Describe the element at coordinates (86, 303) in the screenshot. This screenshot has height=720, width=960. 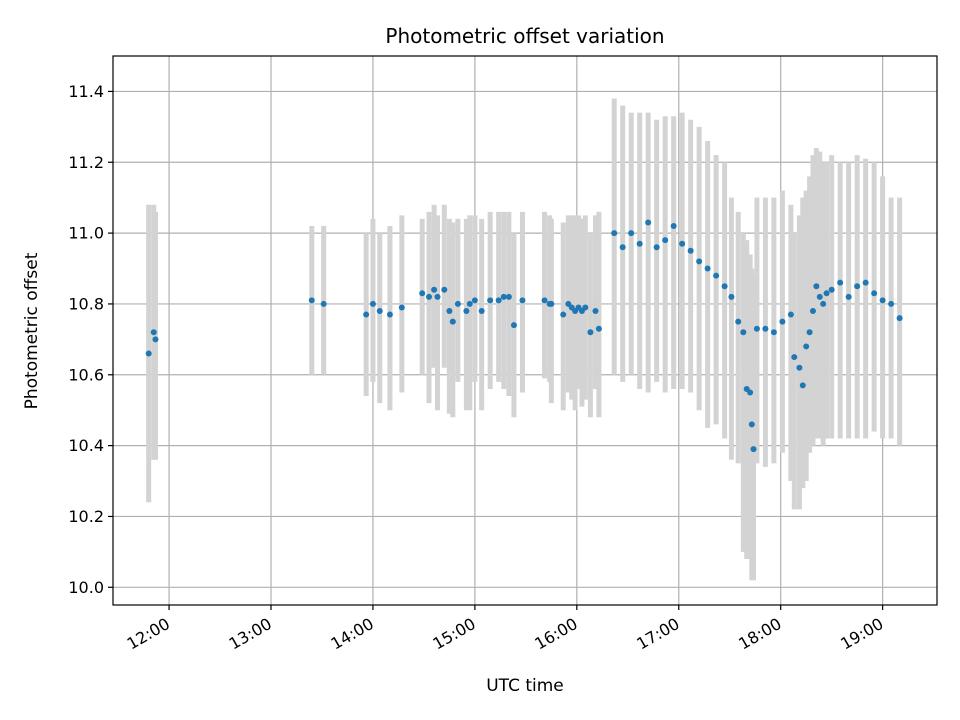
I see `y-tick-label: 10.8` at that location.